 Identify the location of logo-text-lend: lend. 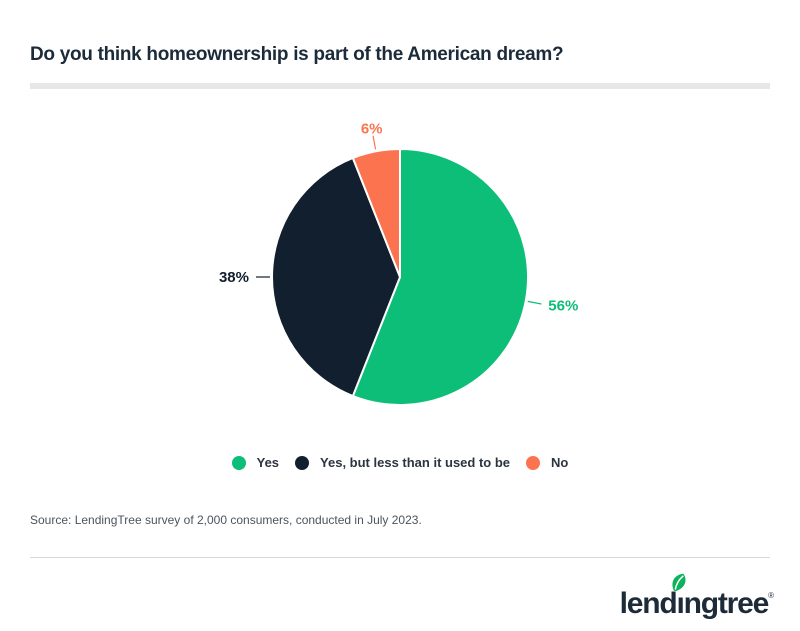
(648, 603).